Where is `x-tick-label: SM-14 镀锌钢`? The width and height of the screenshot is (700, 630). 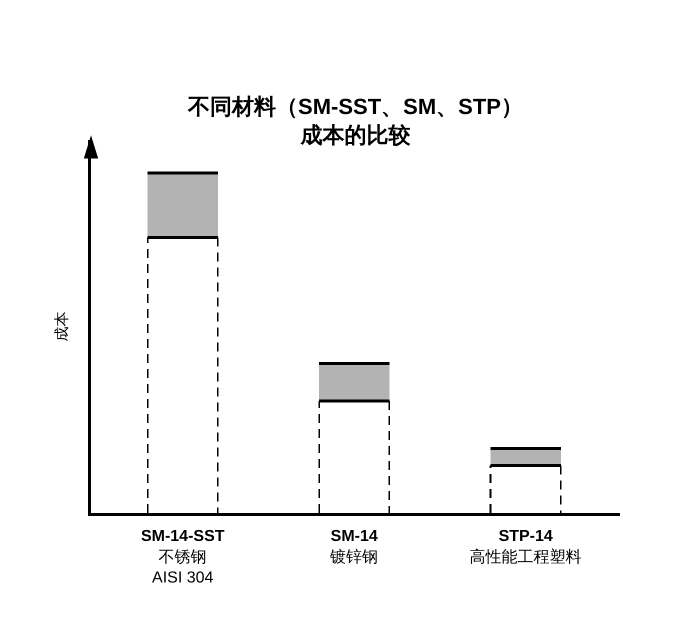 x-tick-label: SM-14 镀锌钢 is located at coordinates (353, 547).